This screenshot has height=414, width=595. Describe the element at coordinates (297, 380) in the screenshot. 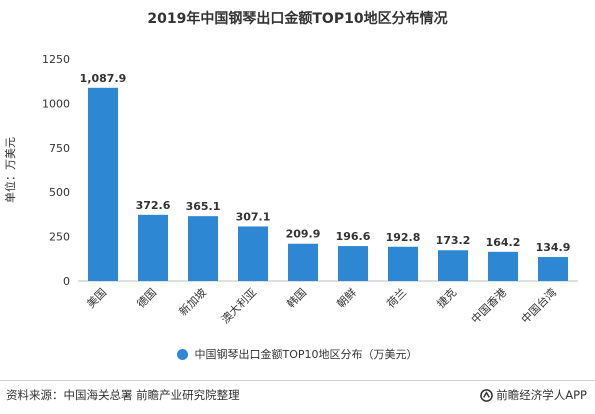

I see `footer-divider` at that location.